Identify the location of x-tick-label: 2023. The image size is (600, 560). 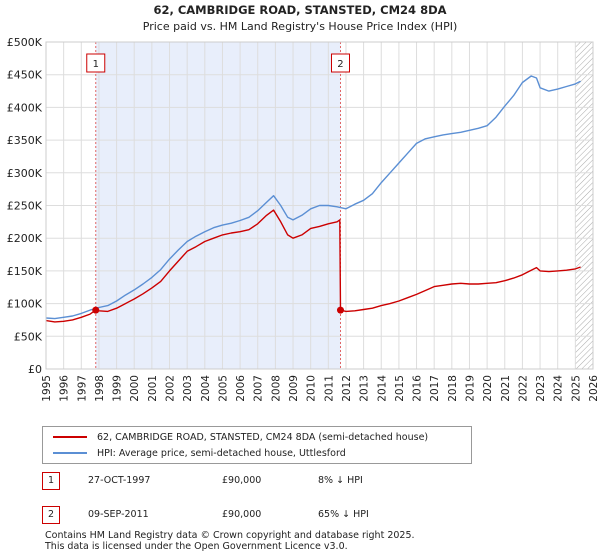
(541, 388).